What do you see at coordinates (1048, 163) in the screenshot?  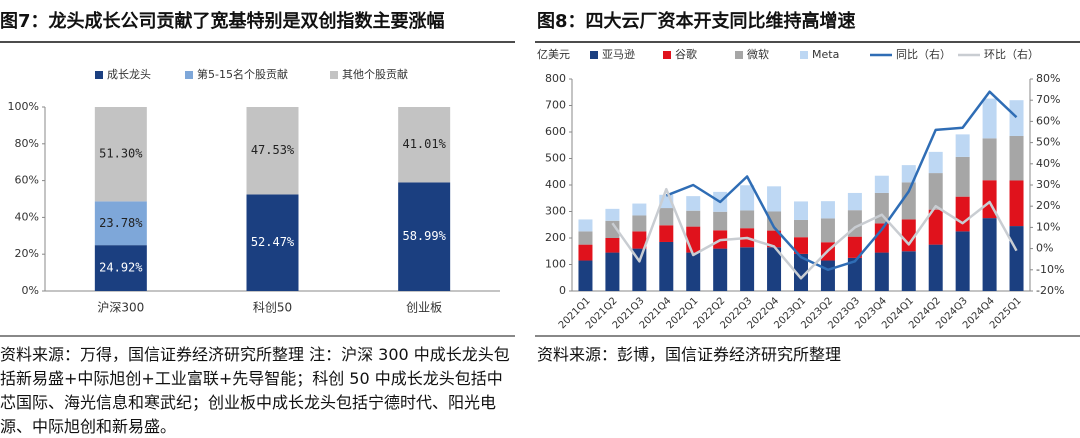 I see `y2-tick-label: 40%` at bounding box center [1048, 163].